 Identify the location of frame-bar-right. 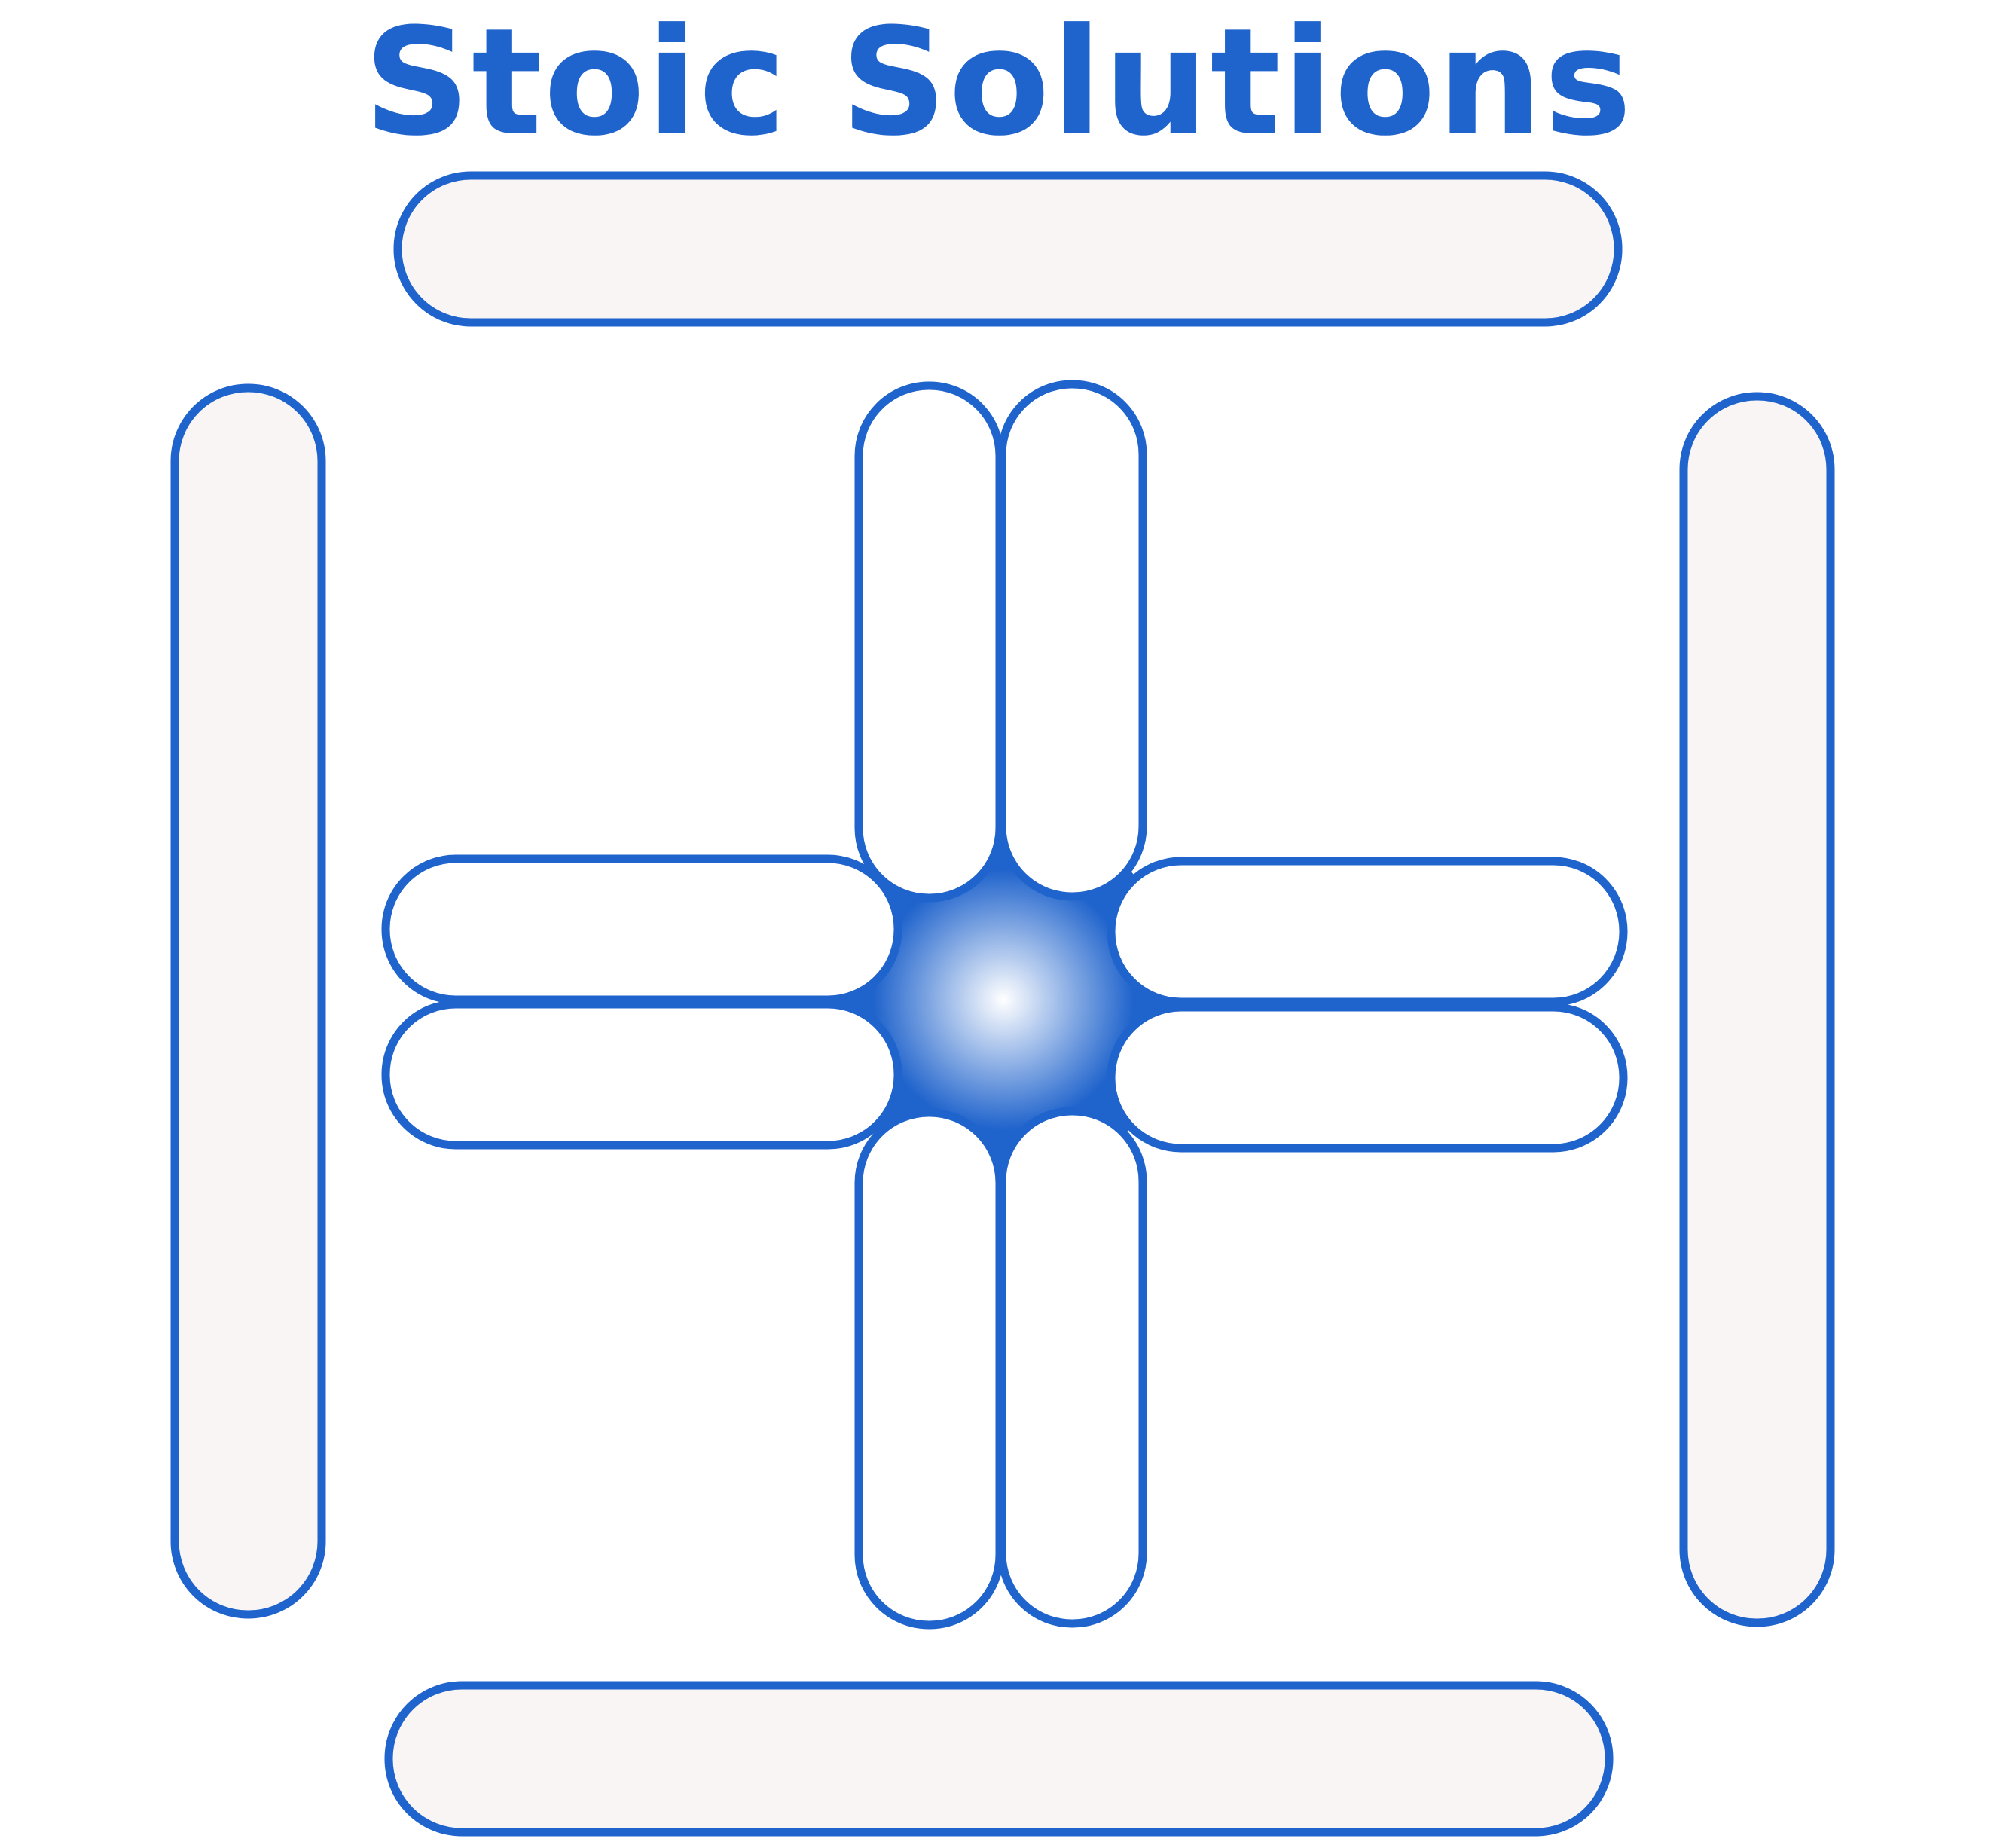
(1757, 1009).